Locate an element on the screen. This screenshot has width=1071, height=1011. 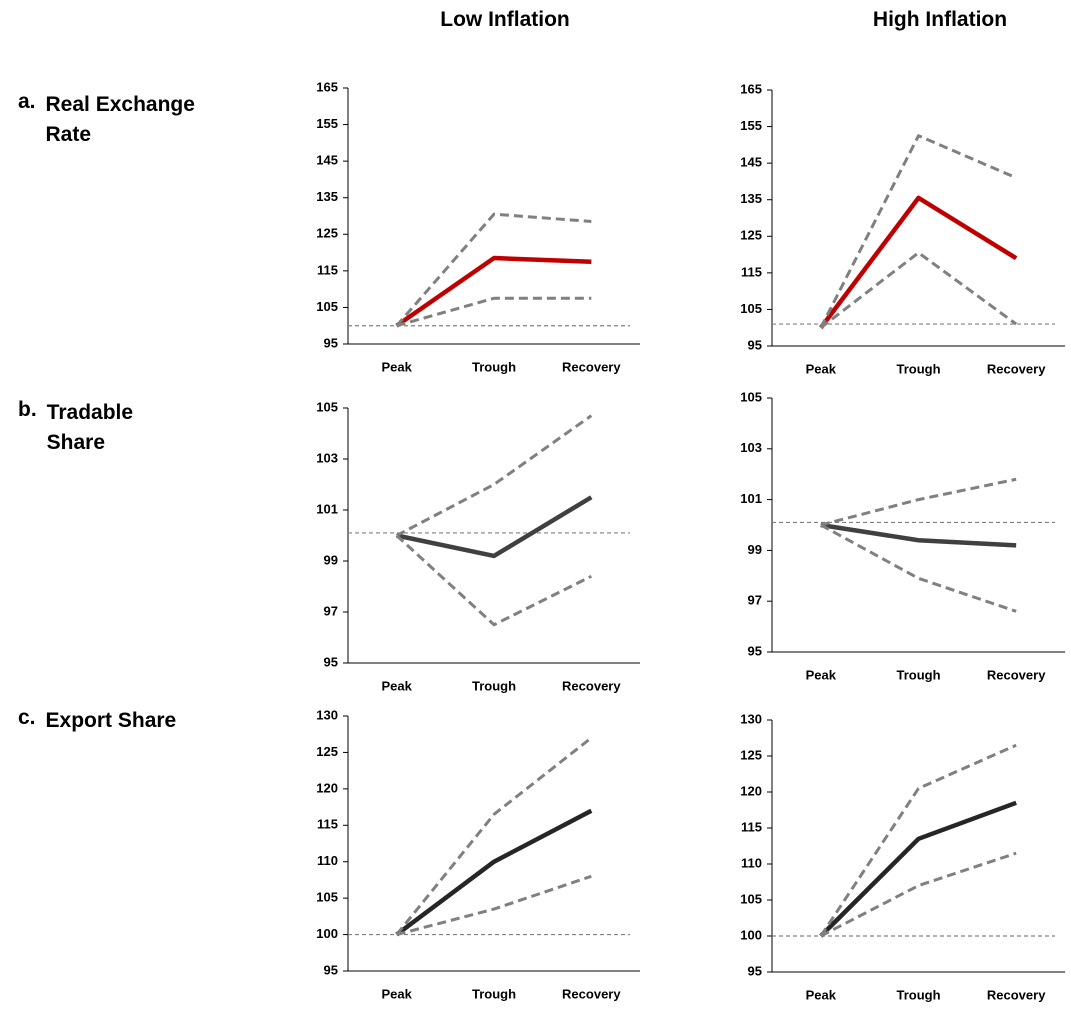
row-label: b. Tradable Share is located at coordinates (107, 428).